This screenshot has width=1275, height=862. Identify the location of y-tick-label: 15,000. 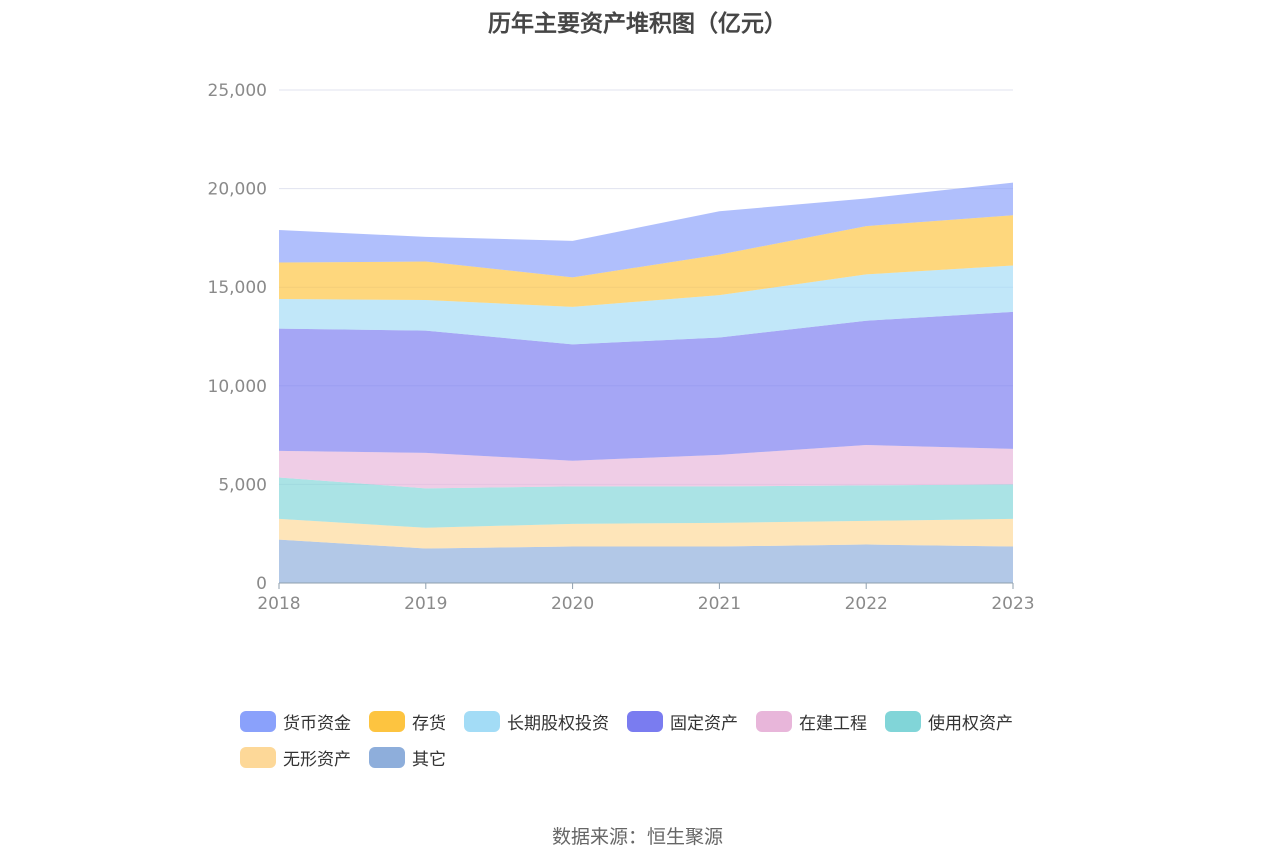
(237, 288).